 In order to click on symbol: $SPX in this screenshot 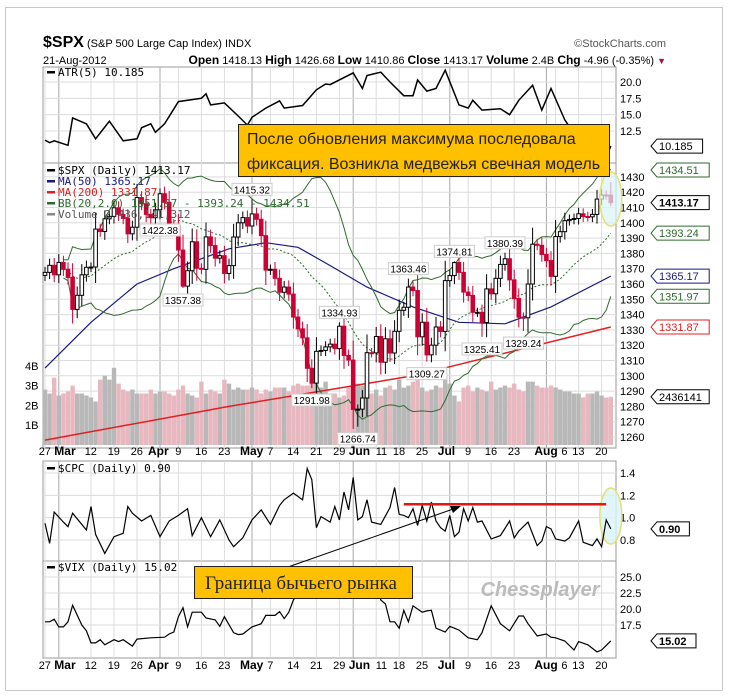, I will do `click(63, 42)`.